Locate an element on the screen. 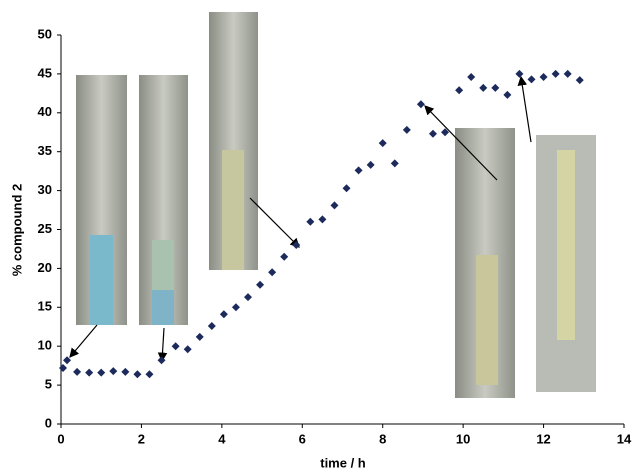  x-tick-label: 6 is located at coordinates (302, 438).